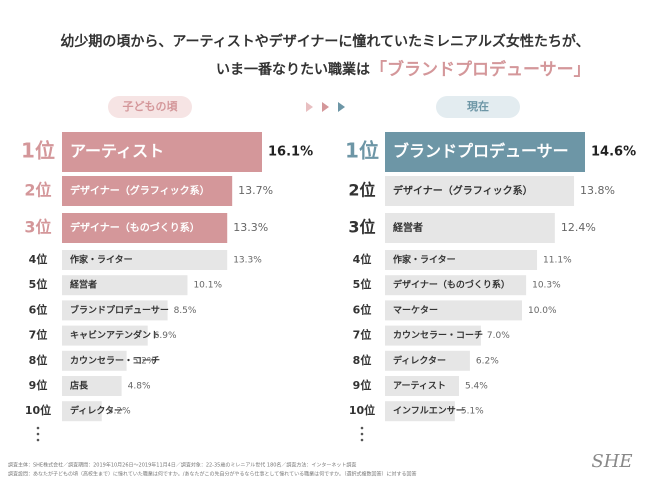 This screenshot has width=650, height=491. Describe the element at coordinates (207, 286) in the screenshot. I see `value-label: 10.1%` at that location.